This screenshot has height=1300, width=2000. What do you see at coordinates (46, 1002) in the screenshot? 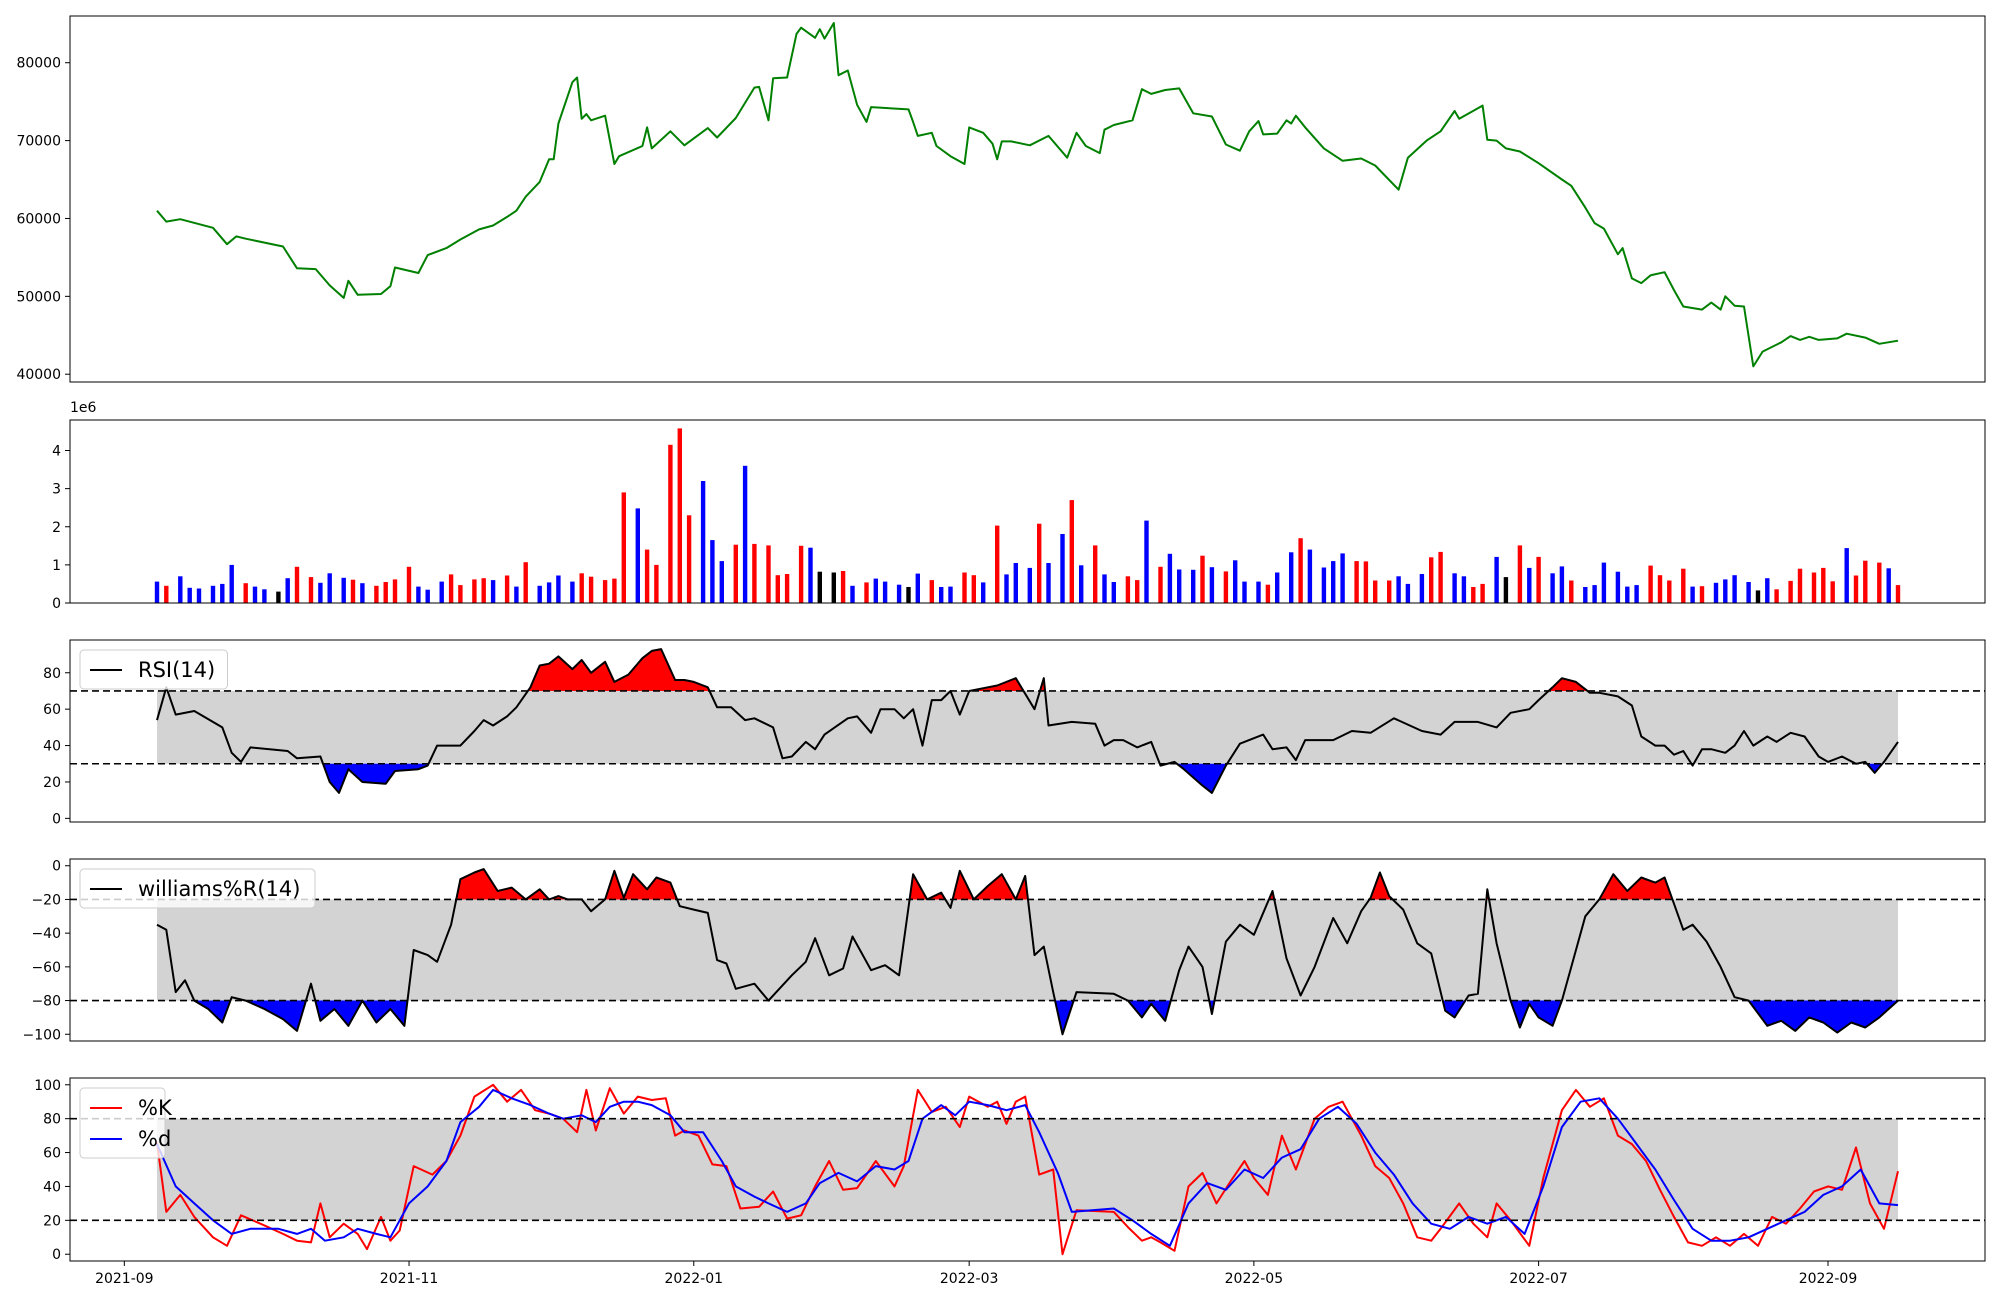
I see `y-tick-label: −80` at bounding box center [46, 1002].